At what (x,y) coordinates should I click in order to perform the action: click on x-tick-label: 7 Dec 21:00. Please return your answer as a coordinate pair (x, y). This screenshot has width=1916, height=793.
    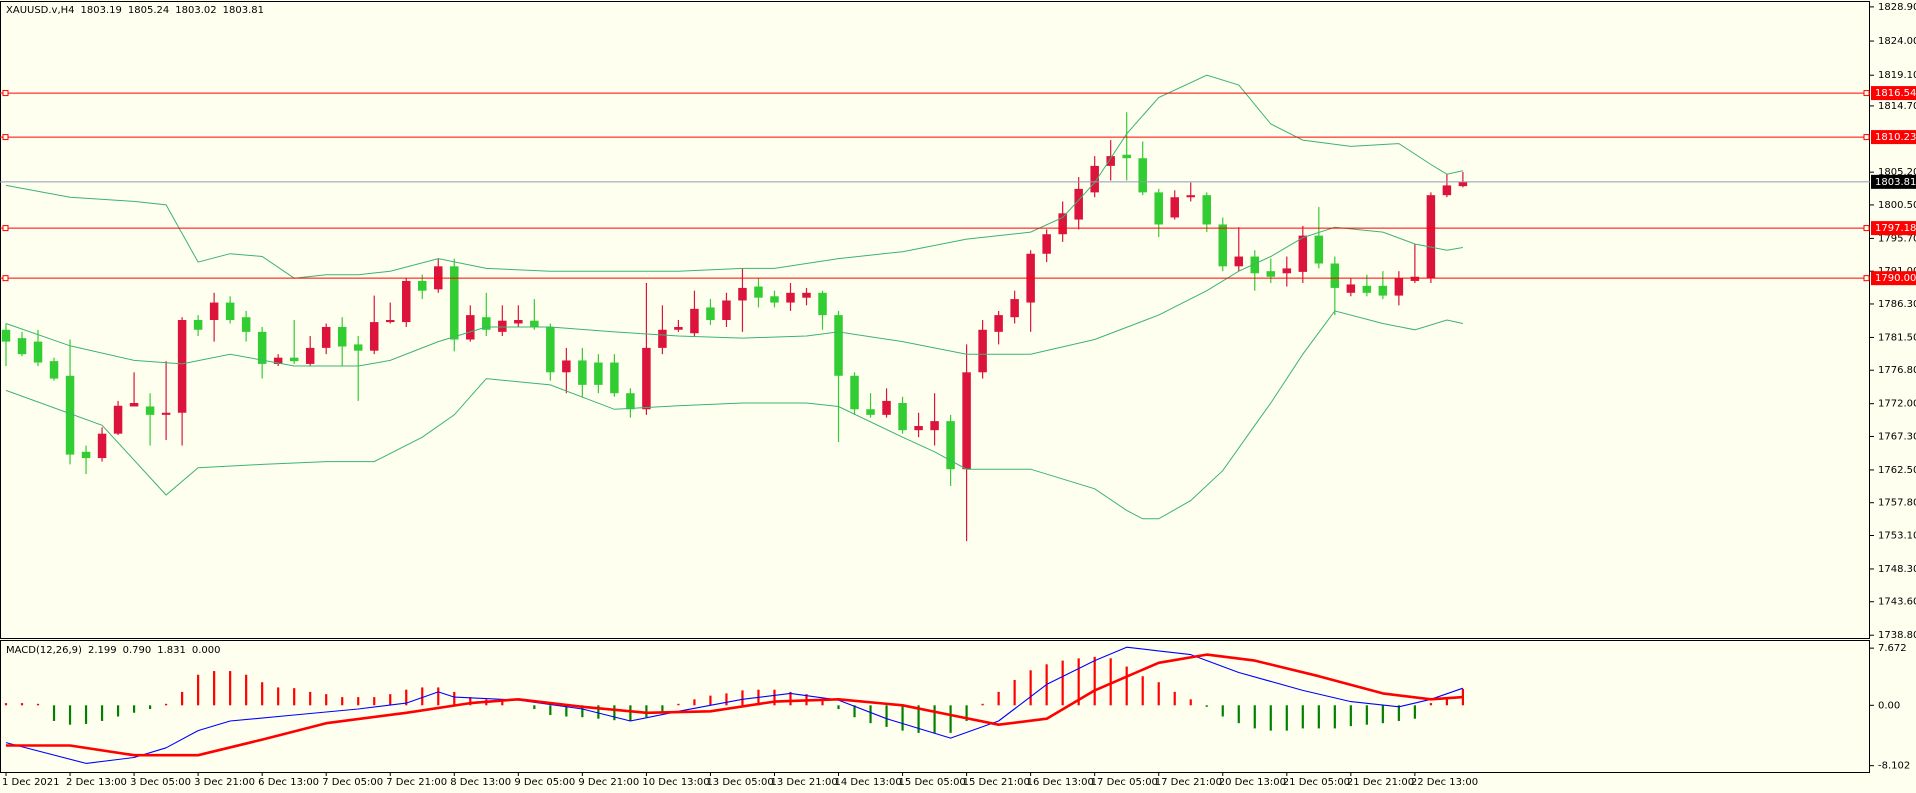
    Looking at the image, I should click on (416, 782).